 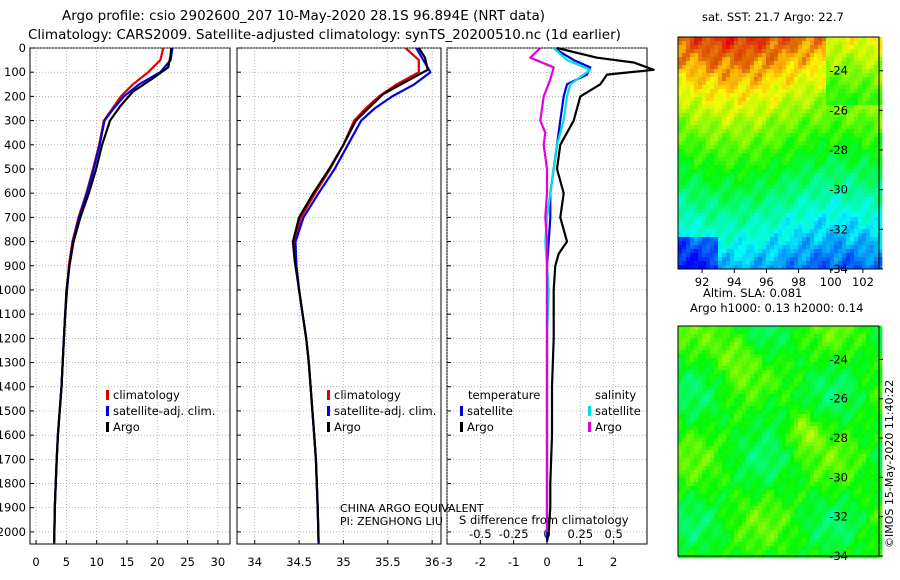 What do you see at coordinates (13, 459) in the screenshot?
I see `depth-tick-label: 1700` at bounding box center [13, 459].